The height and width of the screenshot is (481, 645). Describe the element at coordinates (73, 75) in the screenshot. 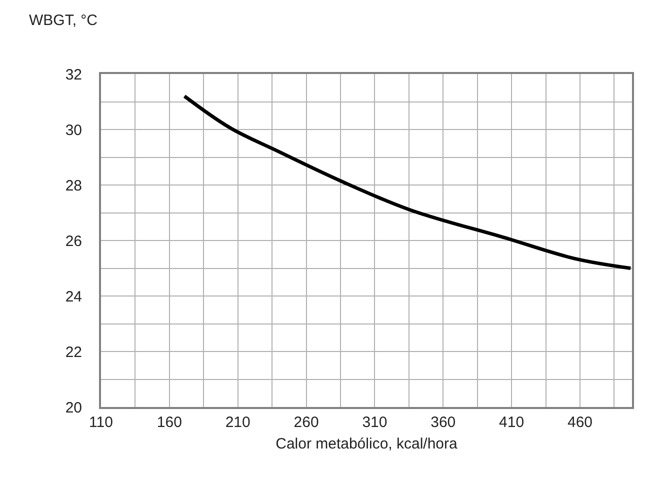

I see `y-tick-label: 32` at that location.